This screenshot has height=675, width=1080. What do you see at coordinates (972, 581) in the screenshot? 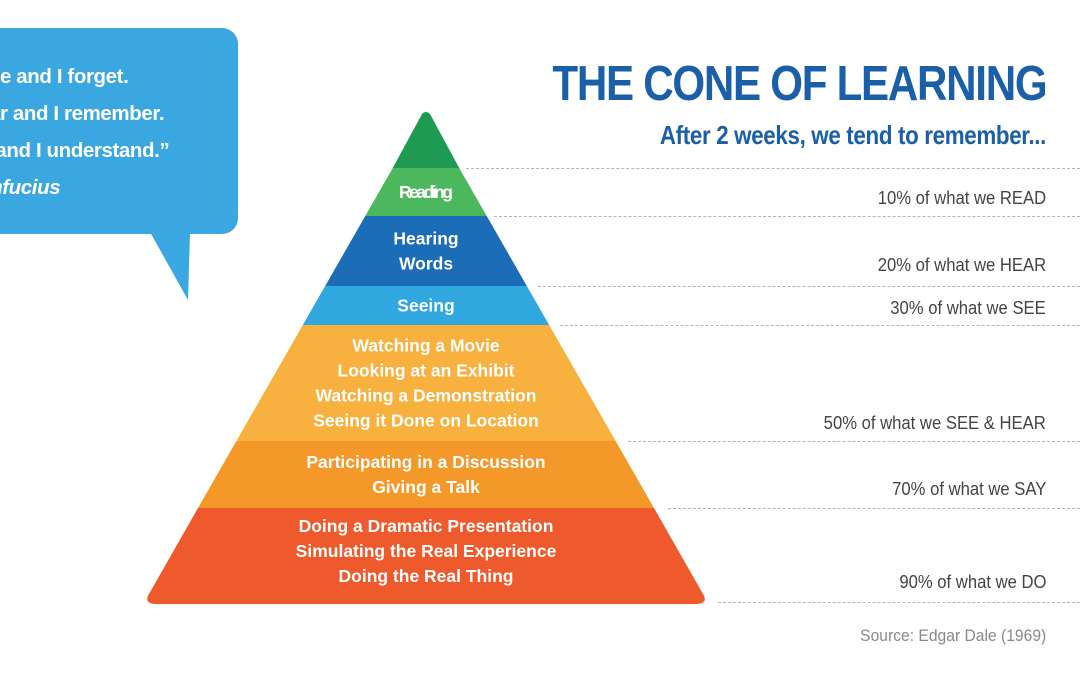
I see `retention-doing: 90% of what we DO` at bounding box center [972, 581].